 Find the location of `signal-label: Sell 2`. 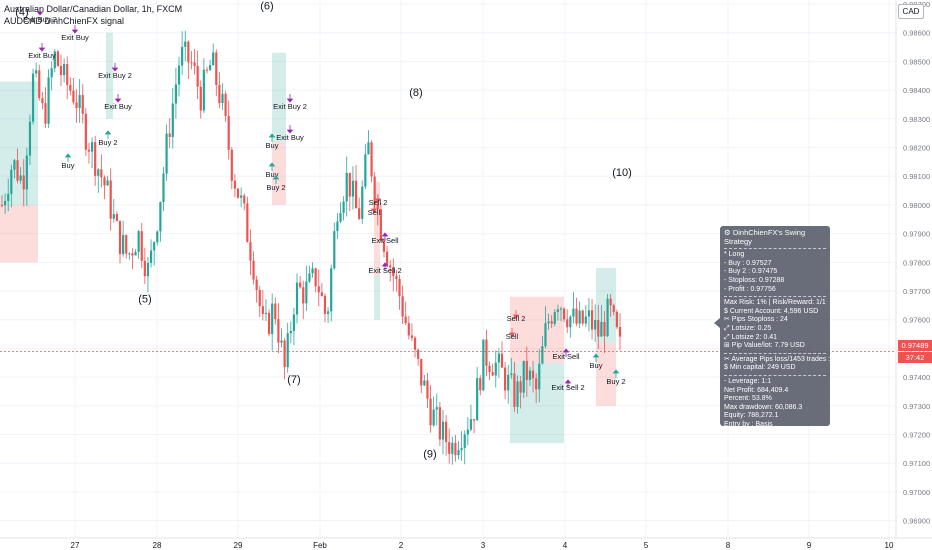

signal-label: Sell 2 is located at coordinates (516, 318).